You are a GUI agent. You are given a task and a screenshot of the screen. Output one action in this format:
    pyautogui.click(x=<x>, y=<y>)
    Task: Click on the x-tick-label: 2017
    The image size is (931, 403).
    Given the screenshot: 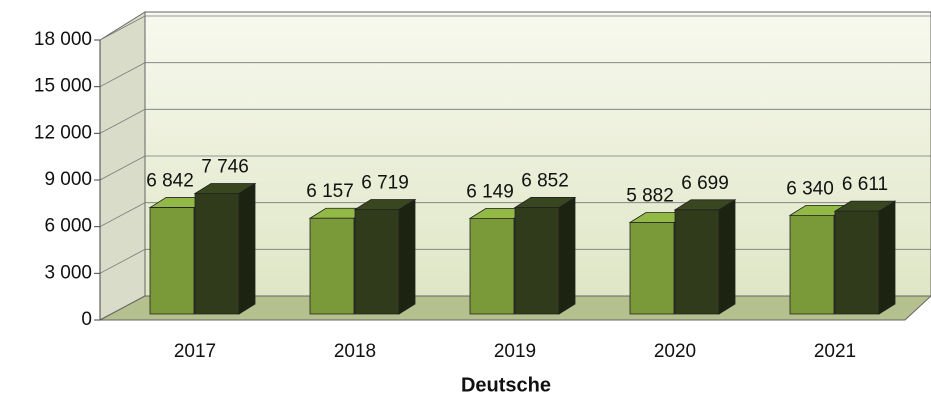 What is the action you would take?
    pyautogui.click(x=195, y=351)
    